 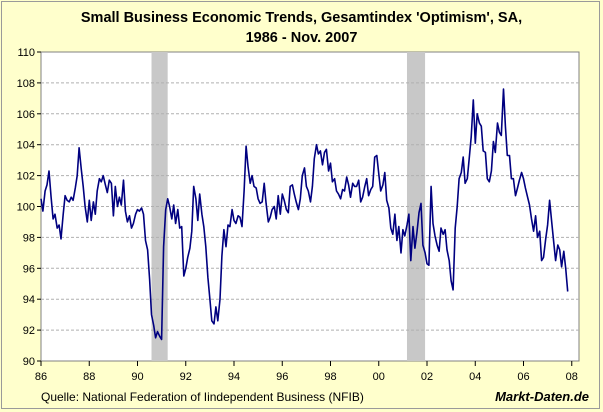 I want to click on x-tick-label: 86, so click(x=41, y=377).